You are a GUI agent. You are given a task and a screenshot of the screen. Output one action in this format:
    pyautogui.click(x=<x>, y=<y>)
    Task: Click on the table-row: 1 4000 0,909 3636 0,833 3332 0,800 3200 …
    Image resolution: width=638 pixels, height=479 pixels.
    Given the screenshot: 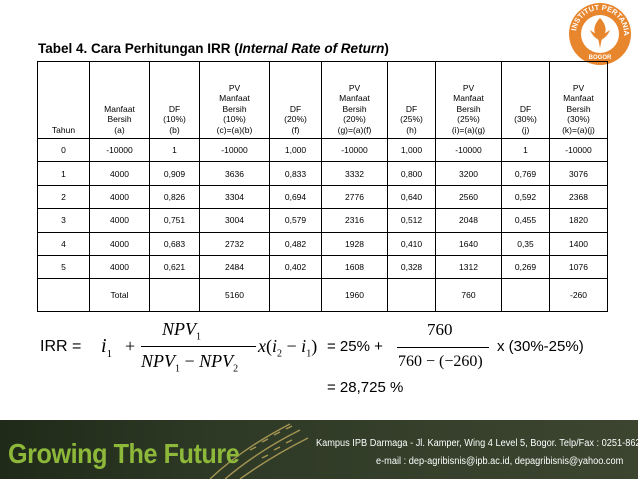 What is the action you would take?
    pyautogui.click(x=322, y=173)
    